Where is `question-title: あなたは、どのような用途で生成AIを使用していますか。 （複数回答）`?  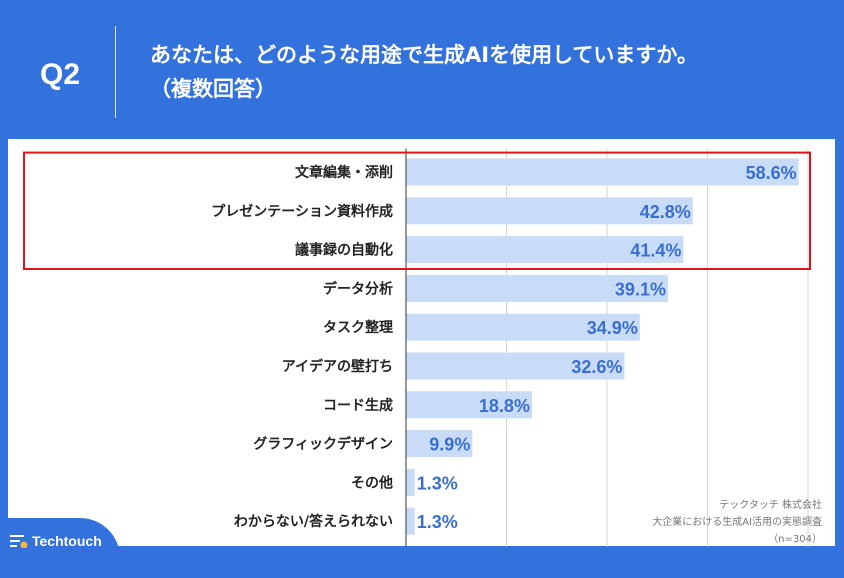
question-title: あなたは、どのような用途で生成AIを使用していますか。 （複数回答） is located at coordinates (424, 72).